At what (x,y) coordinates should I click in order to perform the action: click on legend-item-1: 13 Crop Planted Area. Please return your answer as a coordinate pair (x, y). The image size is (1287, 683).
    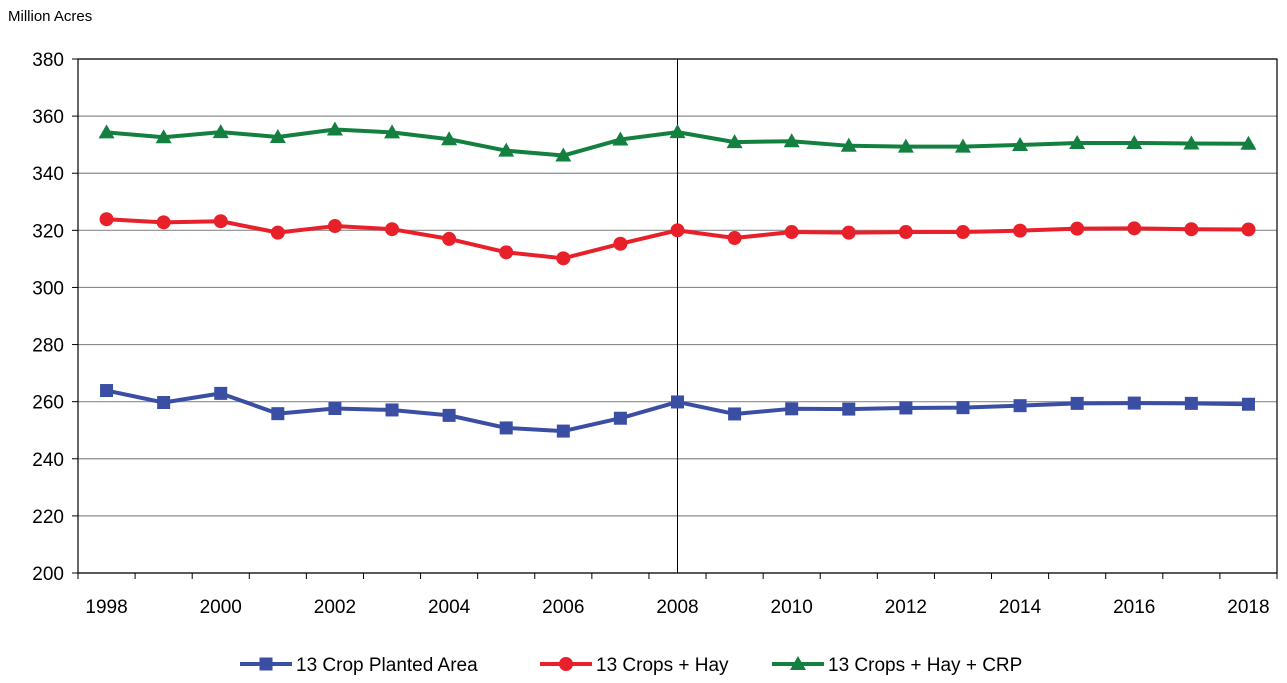
    Looking at the image, I should click on (359, 665).